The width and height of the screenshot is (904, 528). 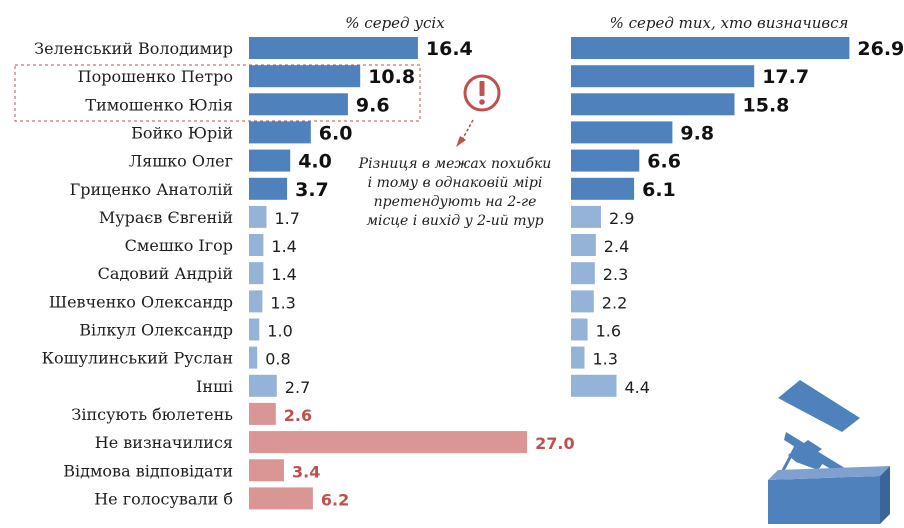 What do you see at coordinates (312, 190) in the screenshot?
I see `data-label-series1: 3.7` at bounding box center [312, 190].